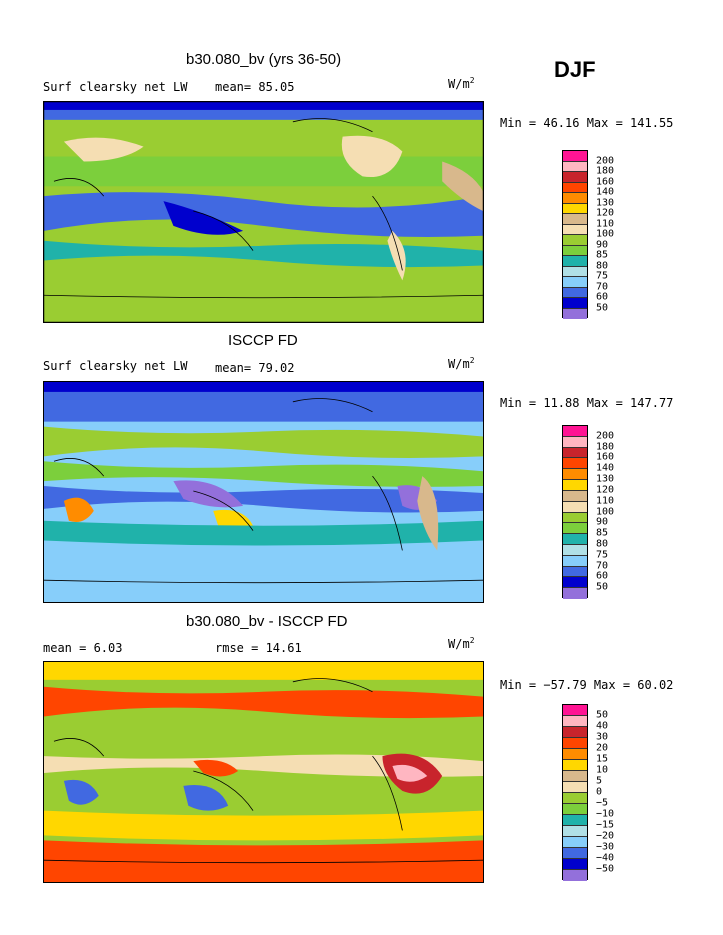  Describe the element at coordinates (115, 366) in the screenshot. I see `panel-2-field-label: Surf clearsky net LW` at that location.